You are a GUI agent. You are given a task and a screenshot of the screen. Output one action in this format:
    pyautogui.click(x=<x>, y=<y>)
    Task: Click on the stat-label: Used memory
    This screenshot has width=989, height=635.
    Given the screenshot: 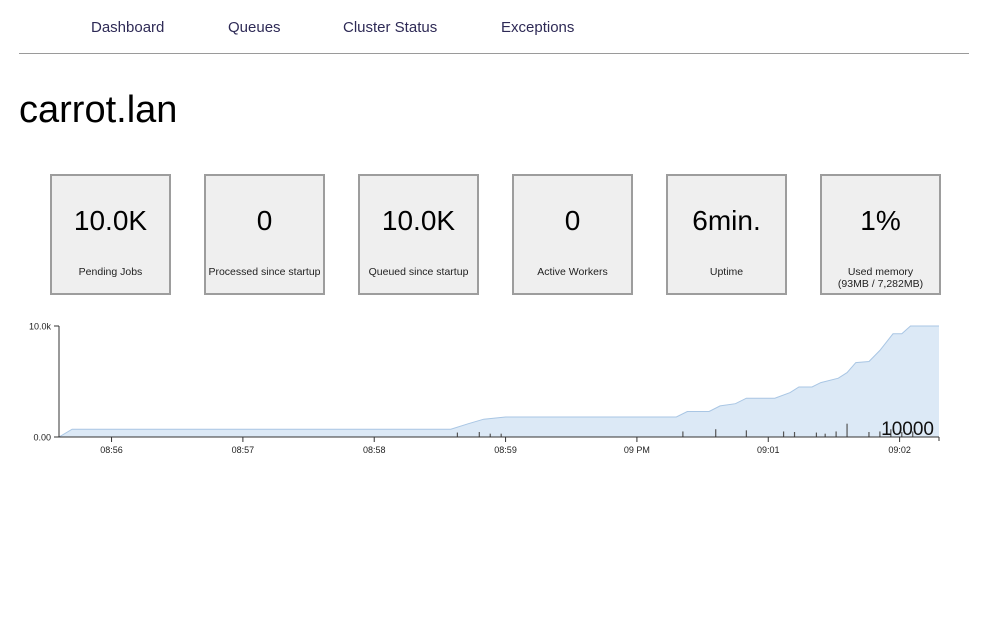 What is the action you would take?
    pyautogui.click(x=880, y=272)
    